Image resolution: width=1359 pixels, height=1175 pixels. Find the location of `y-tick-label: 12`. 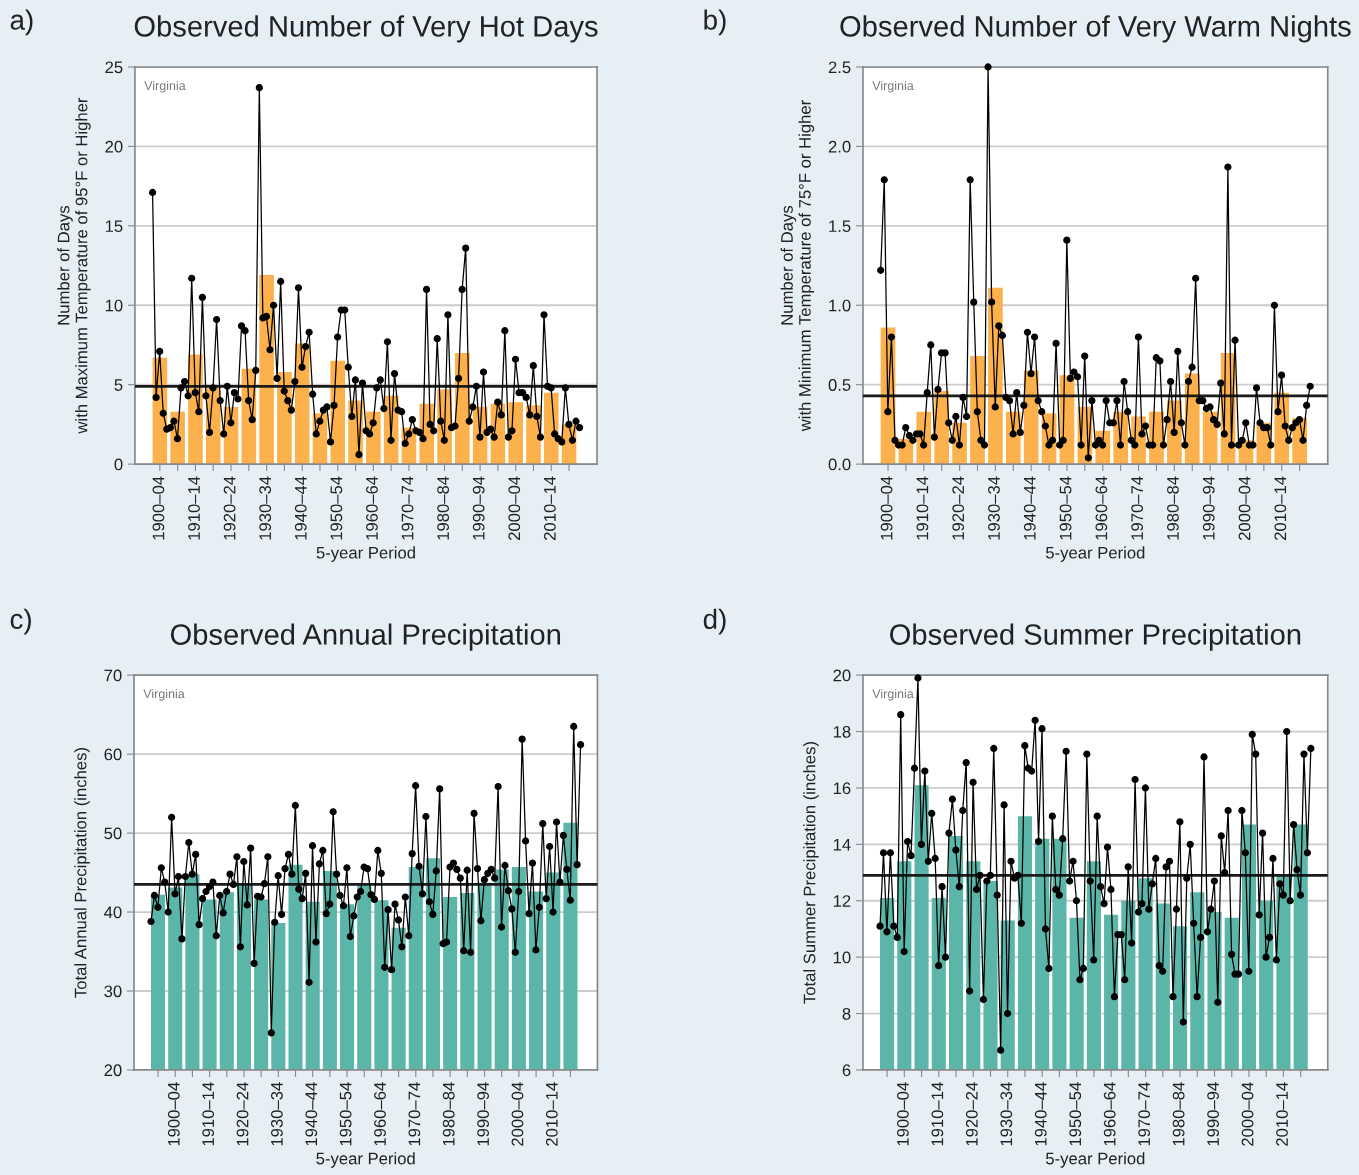

y-tick-label: 12 is located at coordinates (842, 901).